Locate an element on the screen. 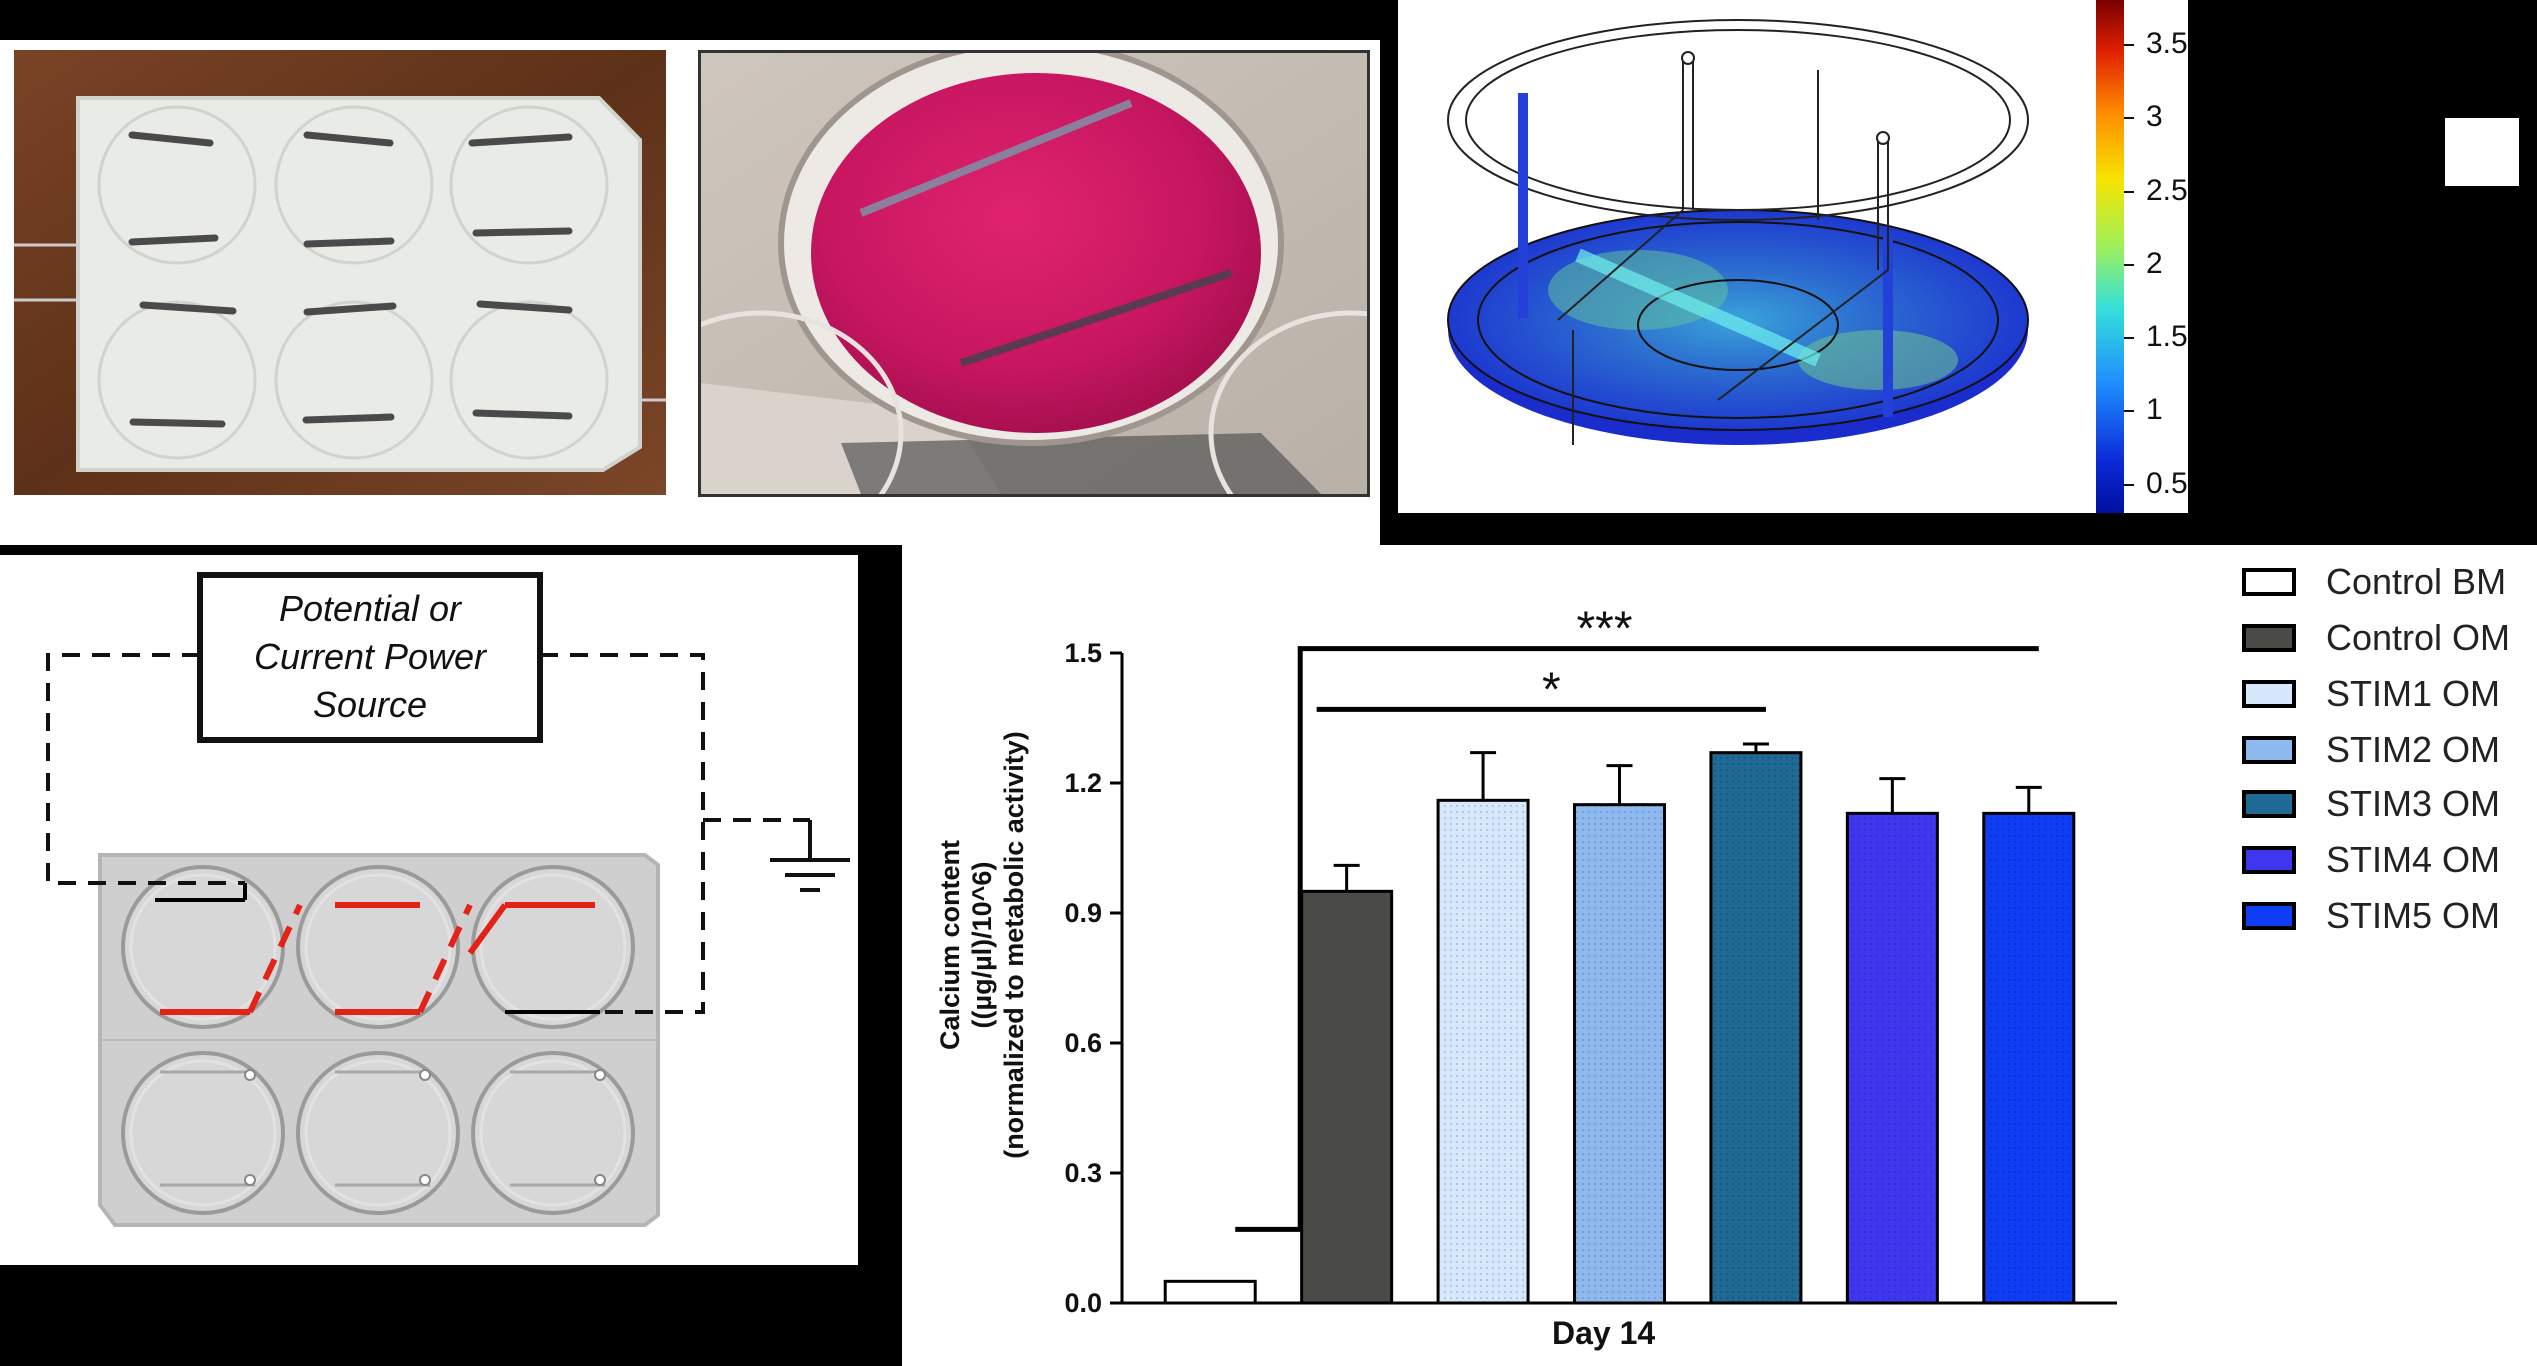 The image size is (2537, 1366). legend-label: STIM4 OM is located at coordinates (2413, 859).